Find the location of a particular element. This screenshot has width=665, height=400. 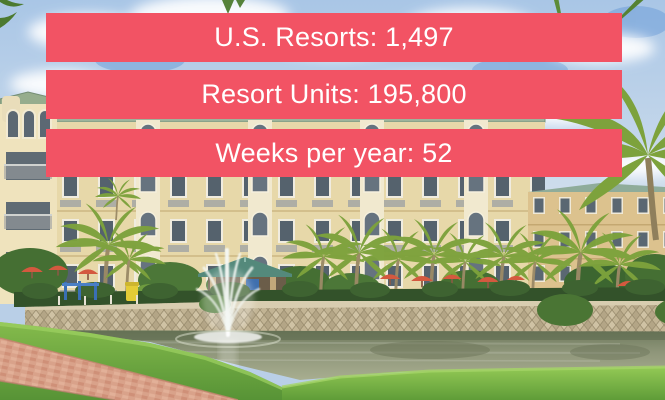

stat-text-us-resorts: U.S. Resorts: 1,497 is located at coordinates (334, 37).